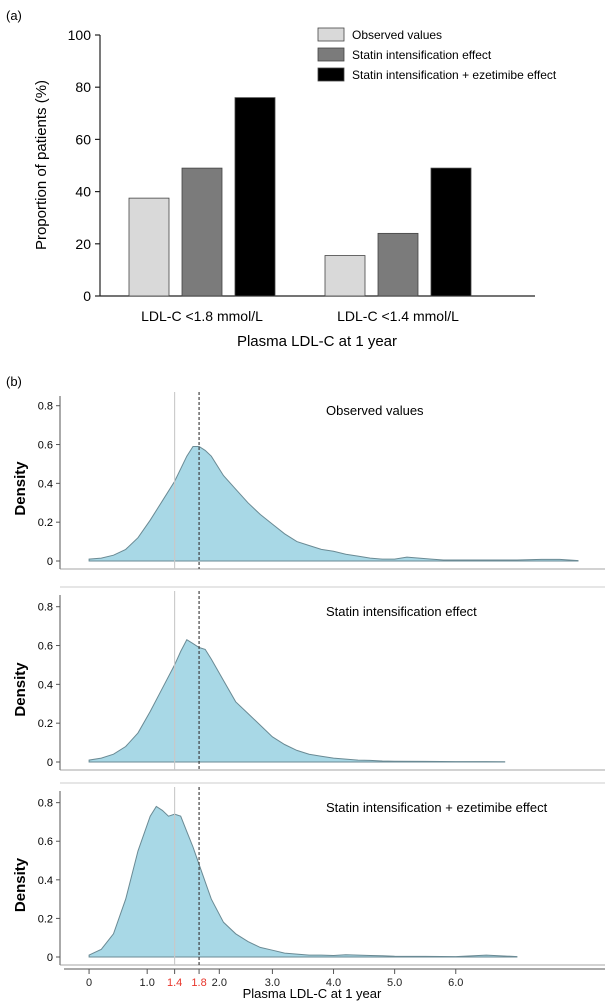 The width and height of the screenshot is (609, 1001). I want to click on bar-y-tick-label: 60, so click(83, 139).